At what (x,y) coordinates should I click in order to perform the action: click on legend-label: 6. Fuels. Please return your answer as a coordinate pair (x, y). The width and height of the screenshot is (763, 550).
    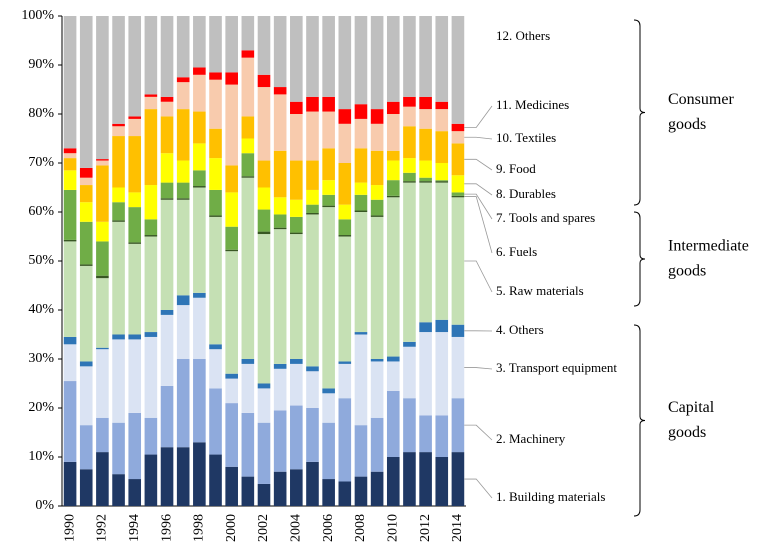
    Looking at the image, I should click on (516, 251).